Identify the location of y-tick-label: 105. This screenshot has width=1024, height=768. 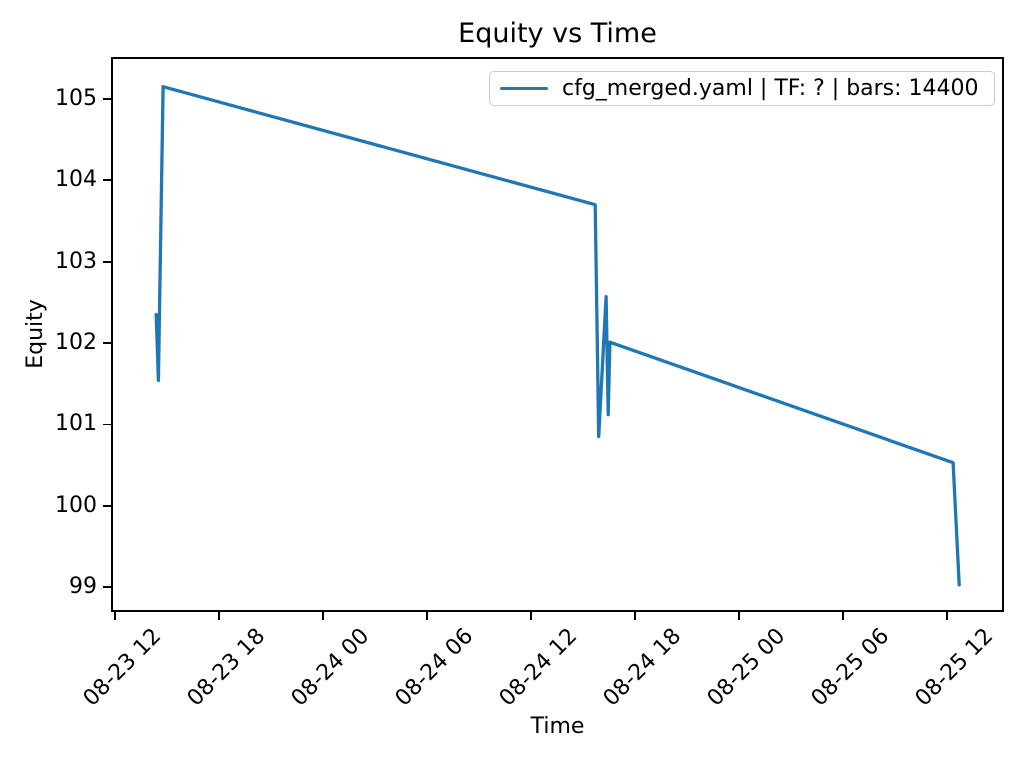
(76, 98).